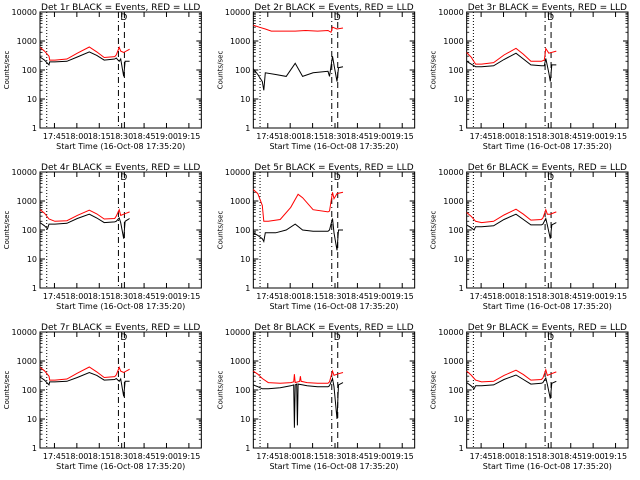 This screenshot has height=480, width=640. I want to click on x-axis-label: Start Time (16-Oct-08 17:35:20), so click(547, 146).